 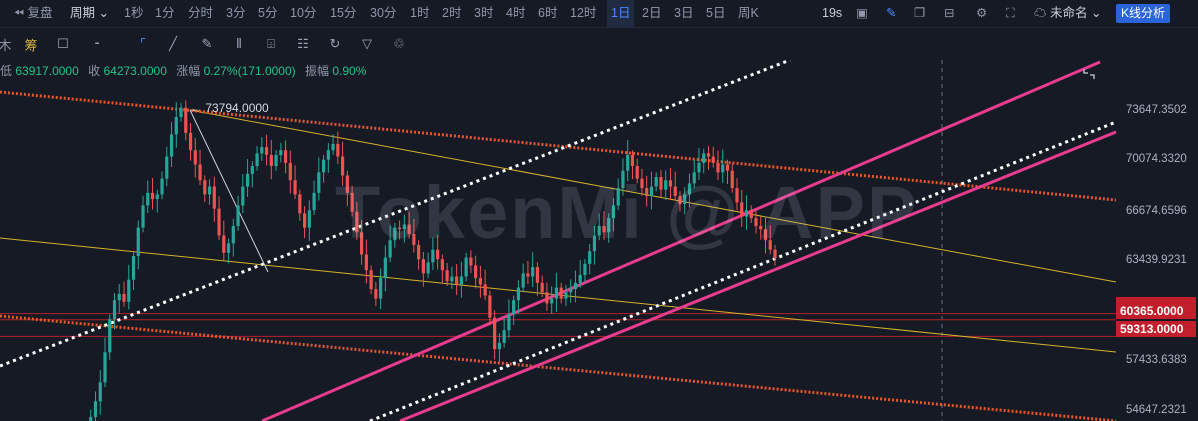 I want to click on collapse-icon, so click(x=1089, y=74).